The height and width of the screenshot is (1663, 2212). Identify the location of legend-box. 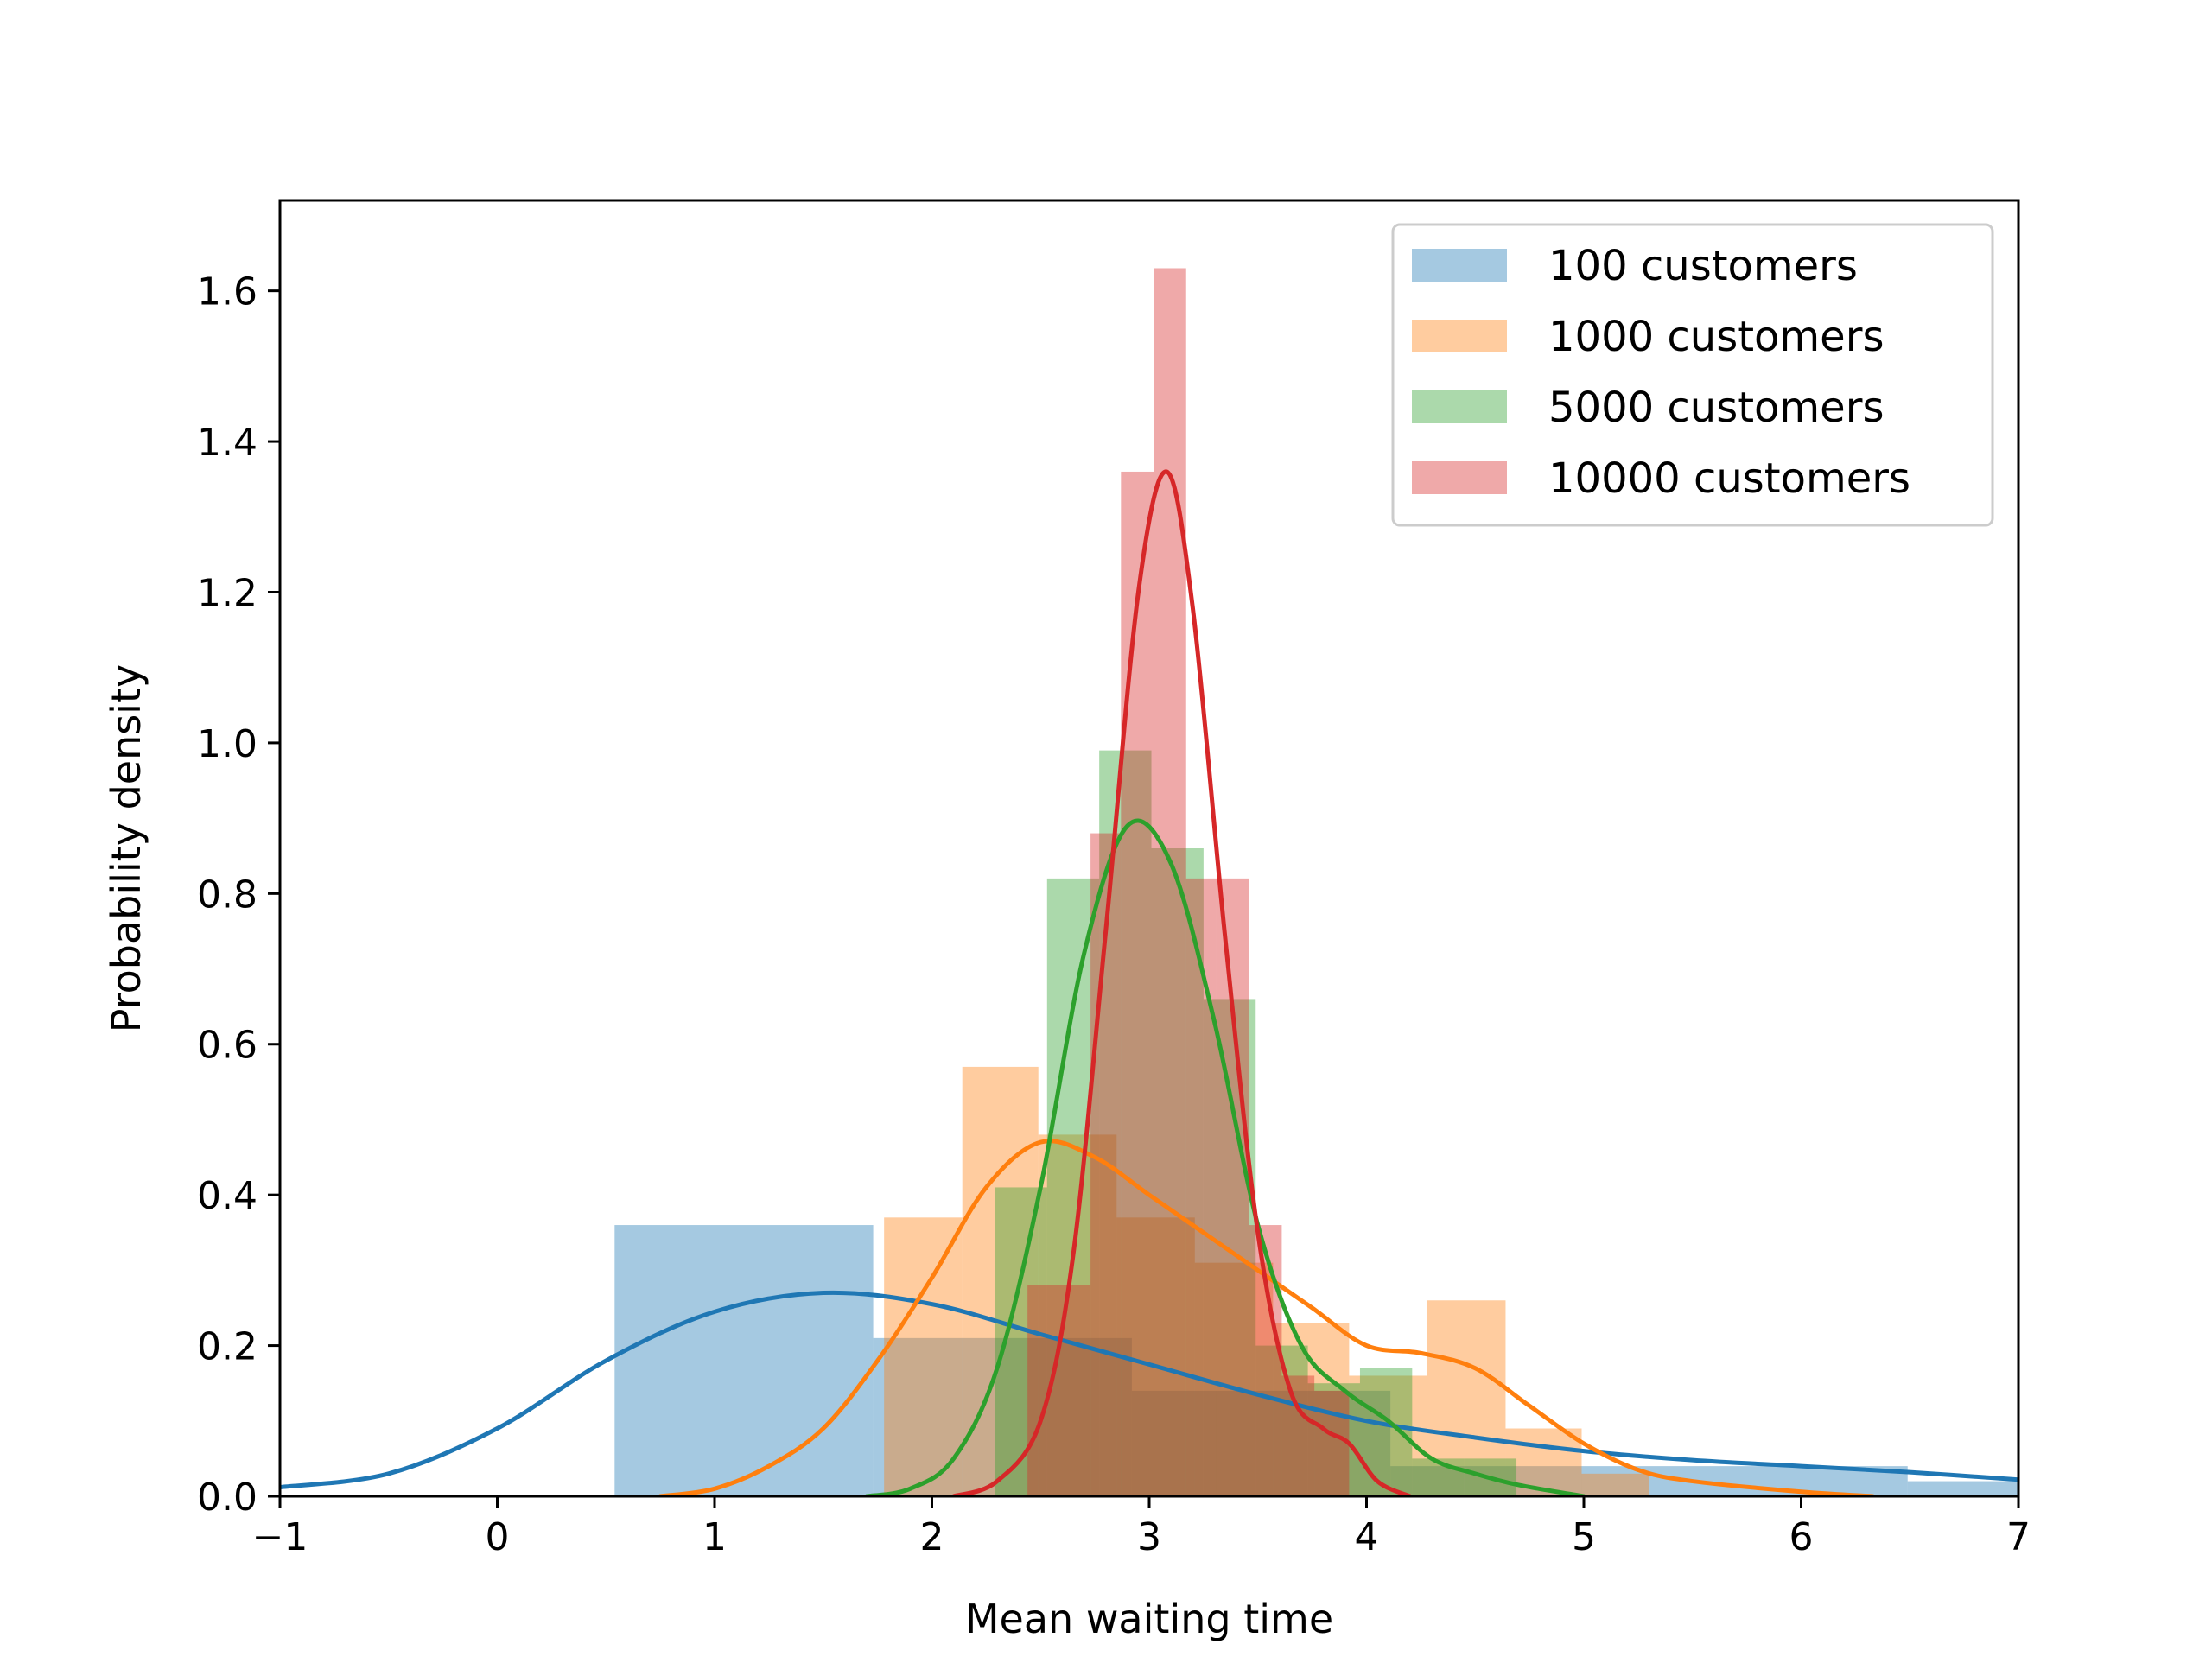
(1692, 375).